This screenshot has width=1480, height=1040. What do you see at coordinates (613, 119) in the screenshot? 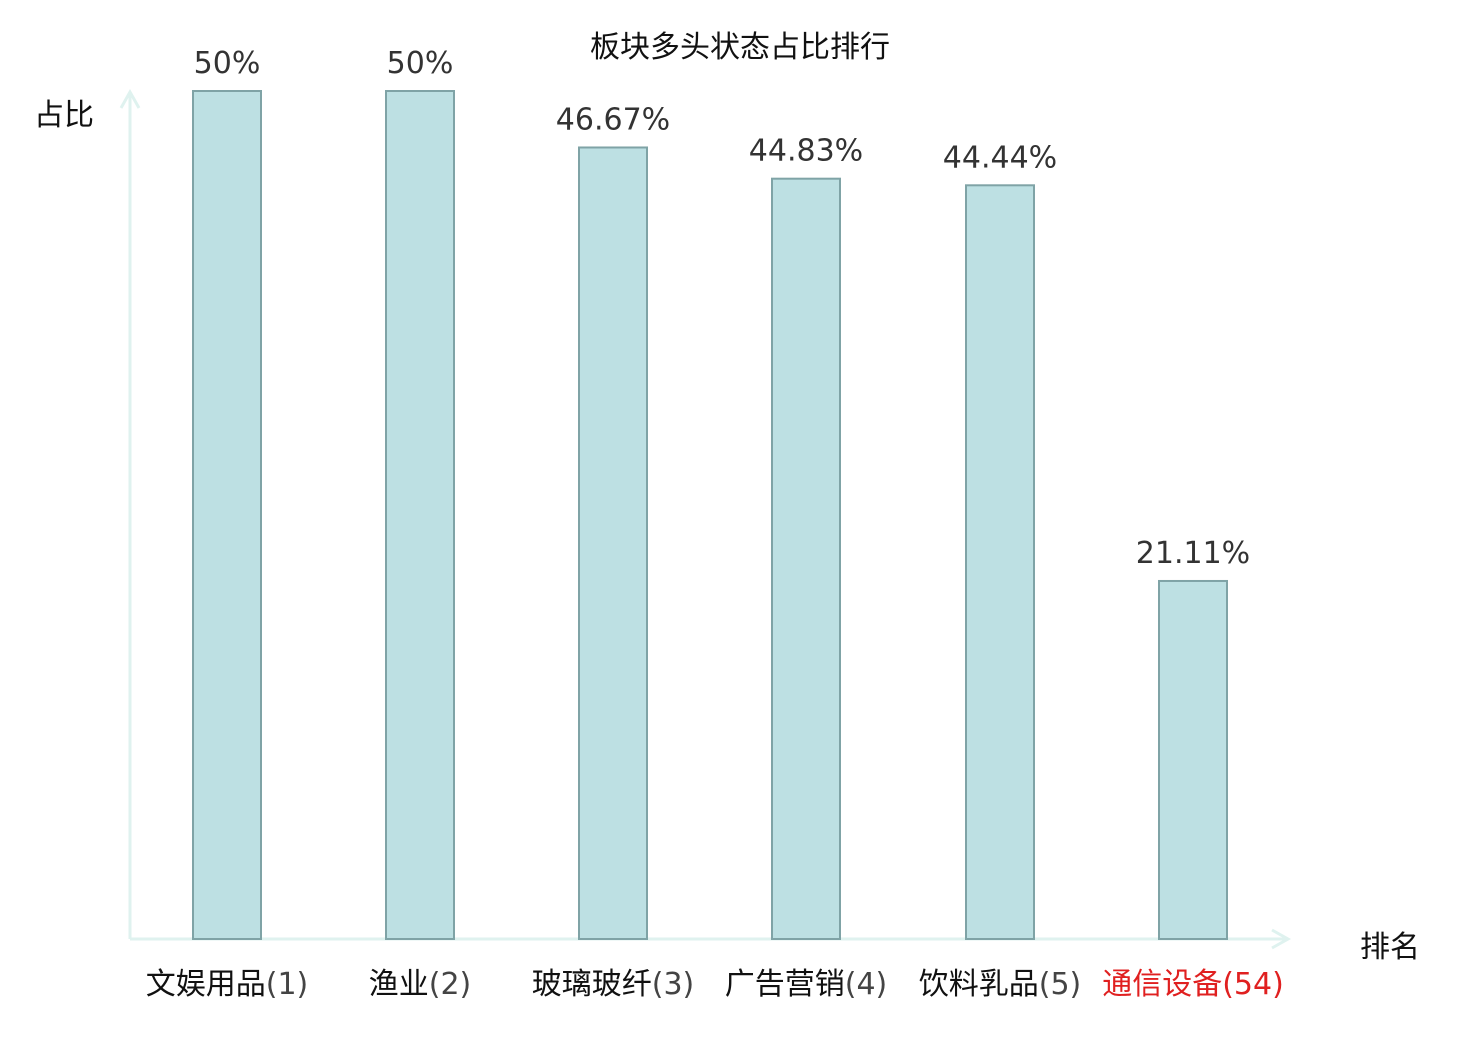
I see `value-label: 46.67%` at bounding box center [613, 119].